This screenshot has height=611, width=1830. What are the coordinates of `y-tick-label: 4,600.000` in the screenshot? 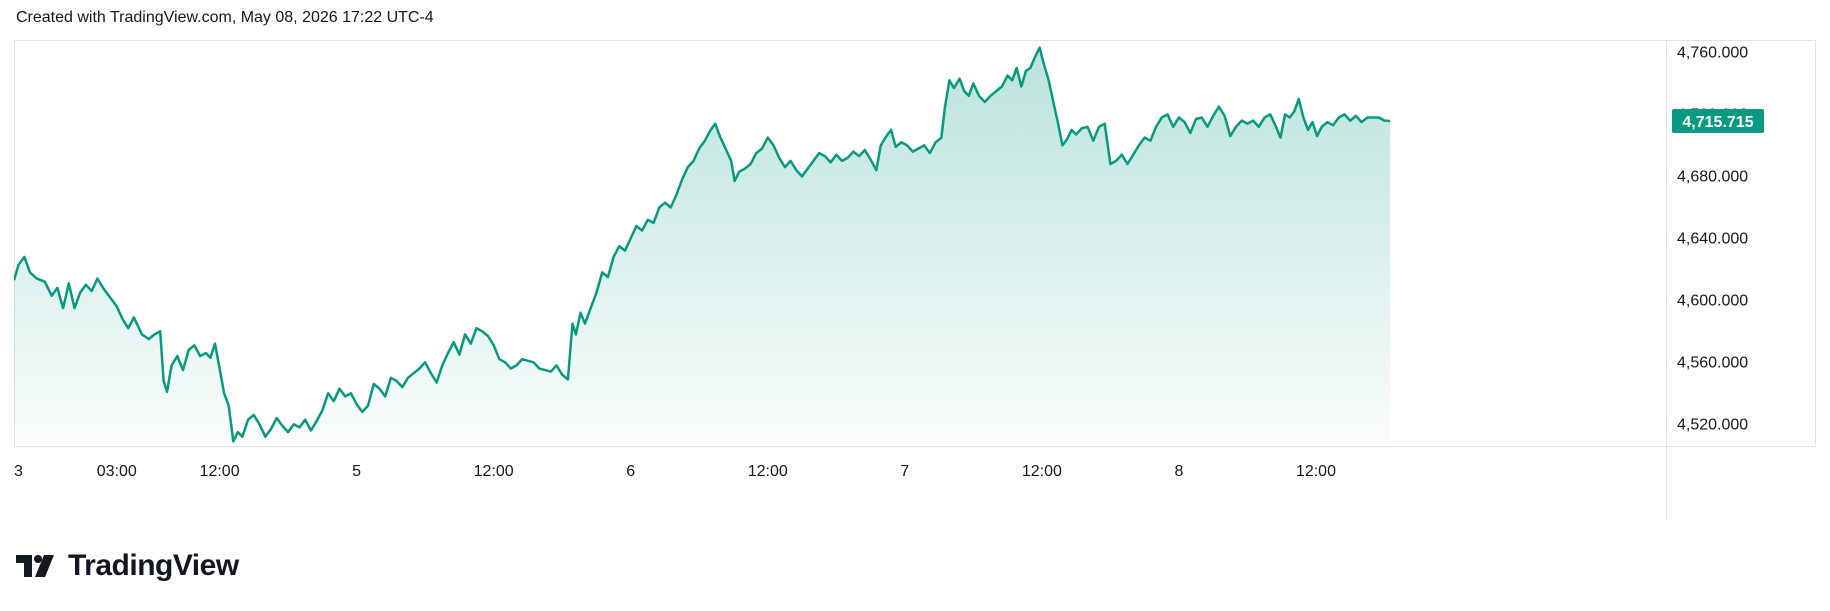 It's located at (1712, 300).